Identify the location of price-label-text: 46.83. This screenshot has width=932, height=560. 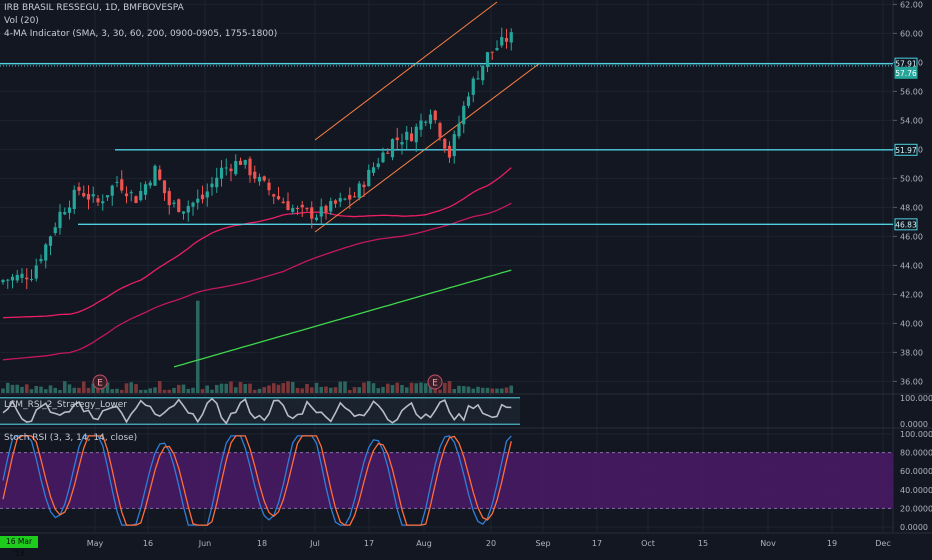
(906, 224).